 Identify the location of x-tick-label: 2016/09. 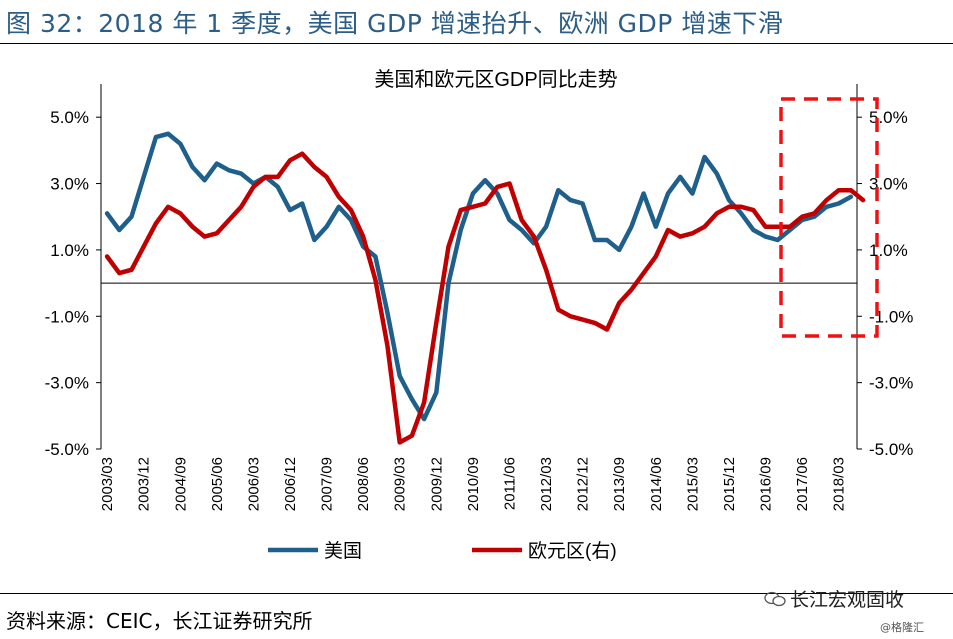
(766, 484).